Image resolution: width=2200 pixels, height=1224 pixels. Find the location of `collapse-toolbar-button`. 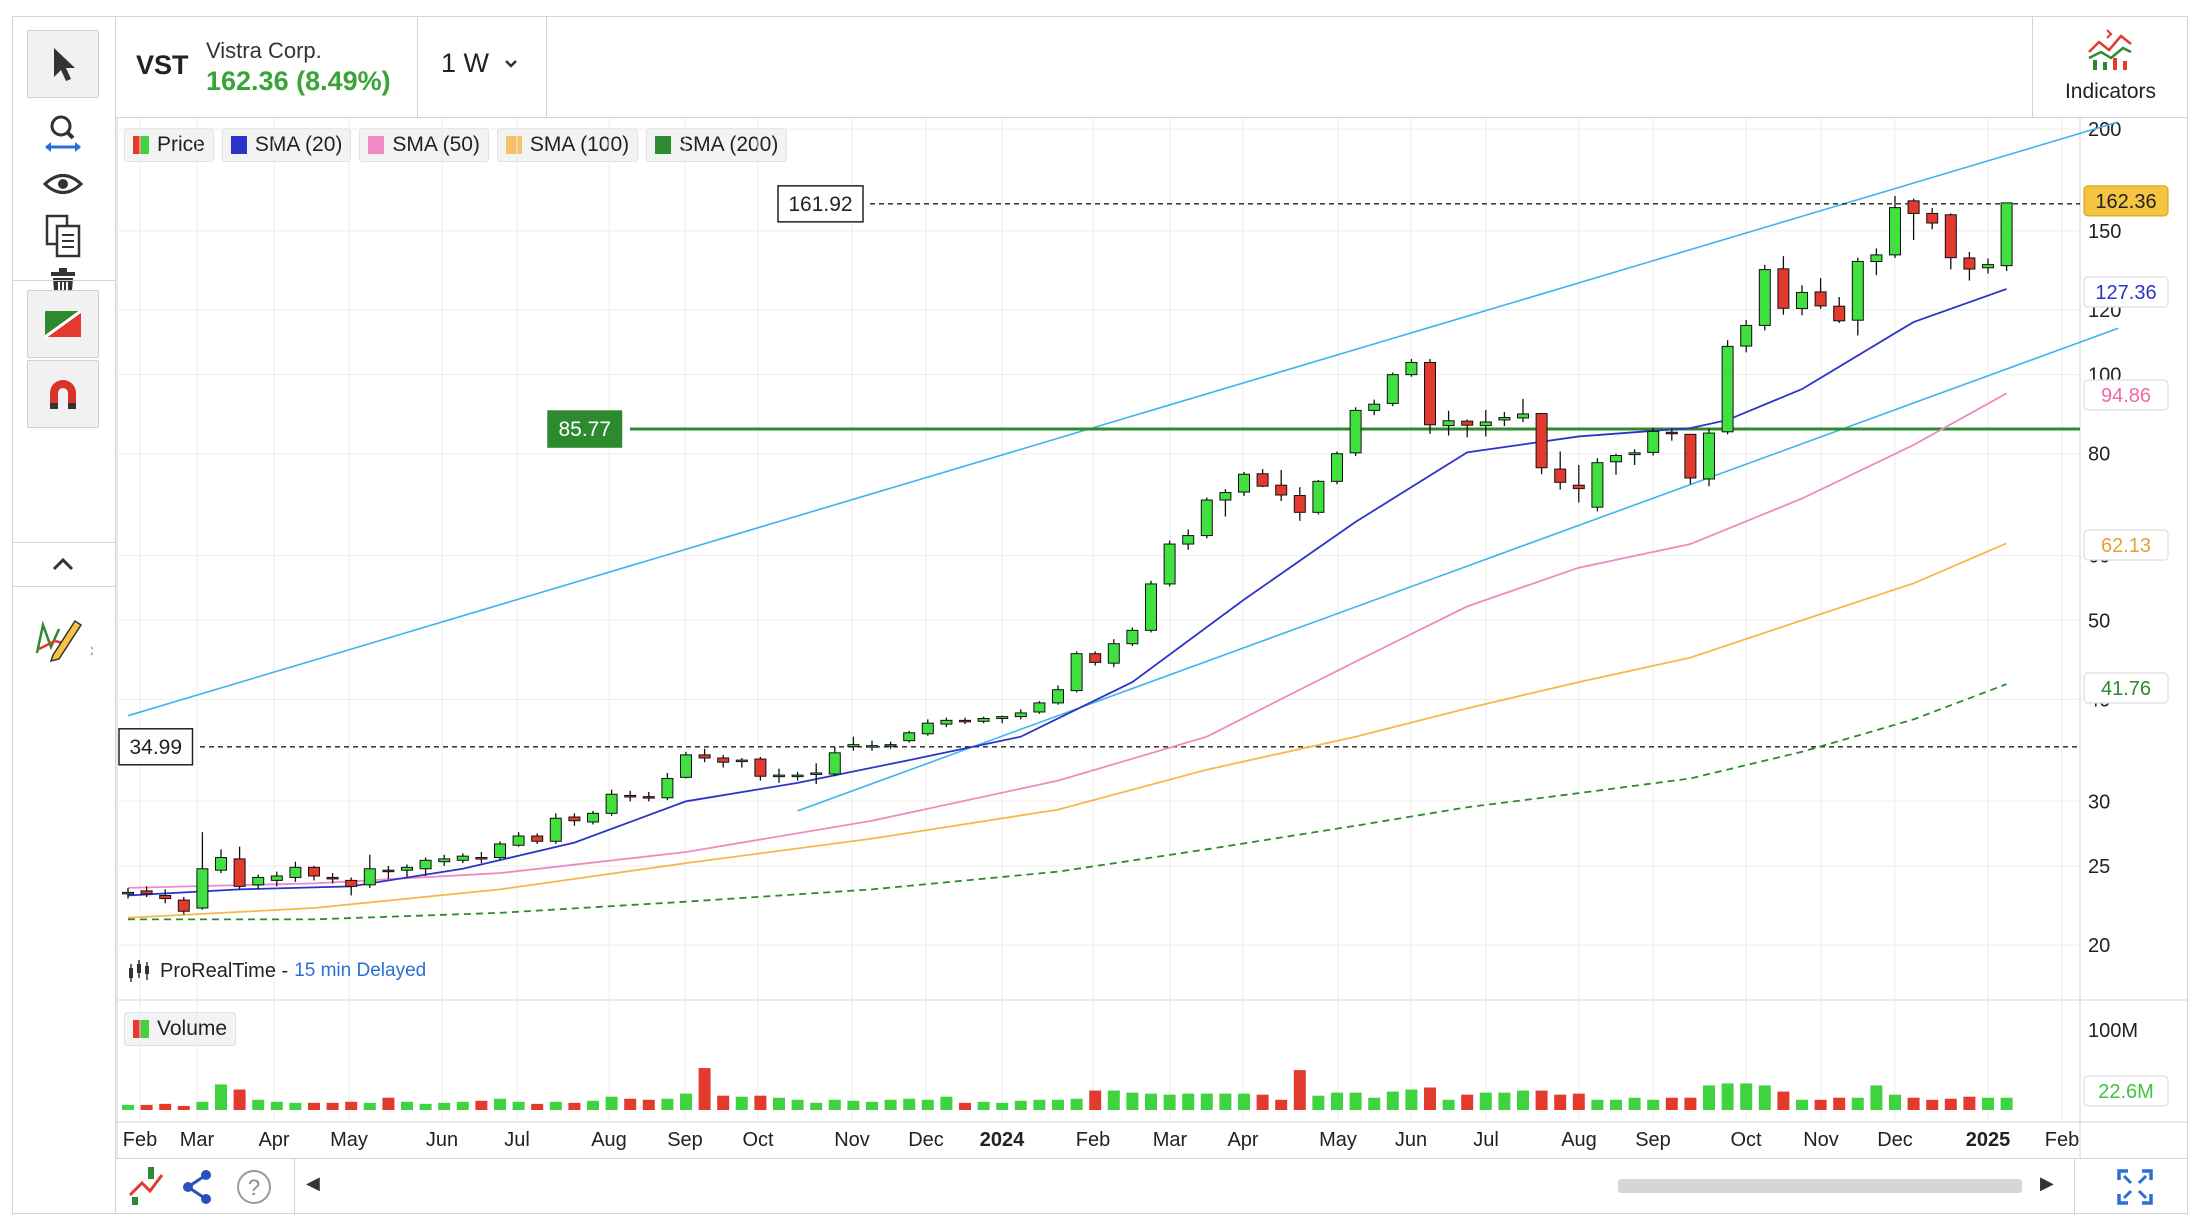

collapse-toolbar-button is located at coordinates (63, 564).